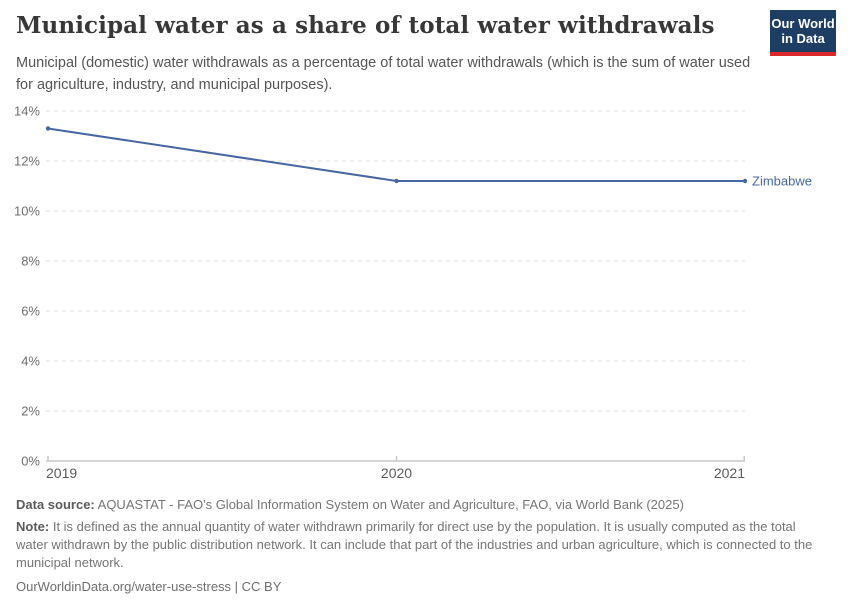 This screenshot has width=850, height=600. I want to click on owid-logo-line1: Our World, so click(803, 23).